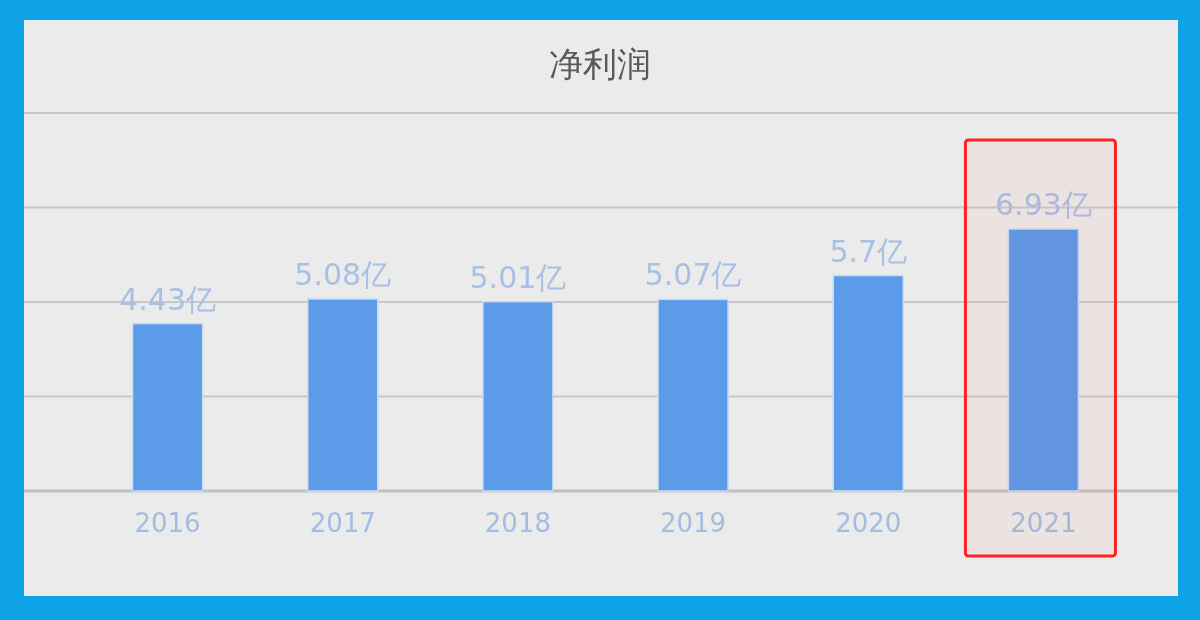  Describe the element at coordinates (167, 299) in the screenshot. I see `data-label: 4.43亿` at that location.